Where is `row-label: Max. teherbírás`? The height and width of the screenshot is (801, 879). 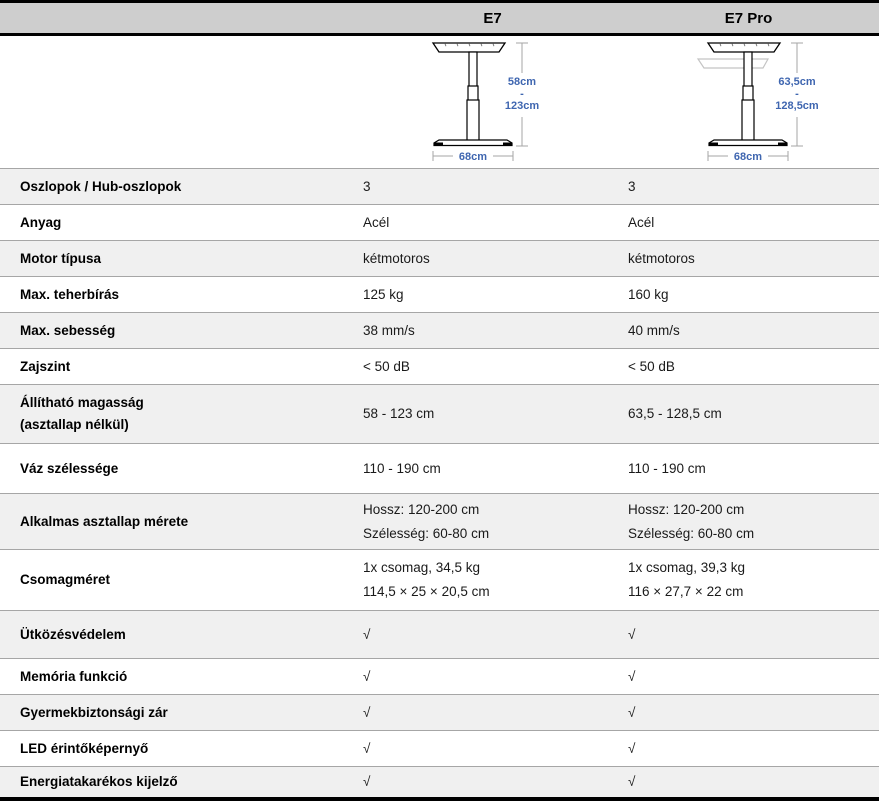 row-label: Max. teherbírás is located at coordinates (70, 294).